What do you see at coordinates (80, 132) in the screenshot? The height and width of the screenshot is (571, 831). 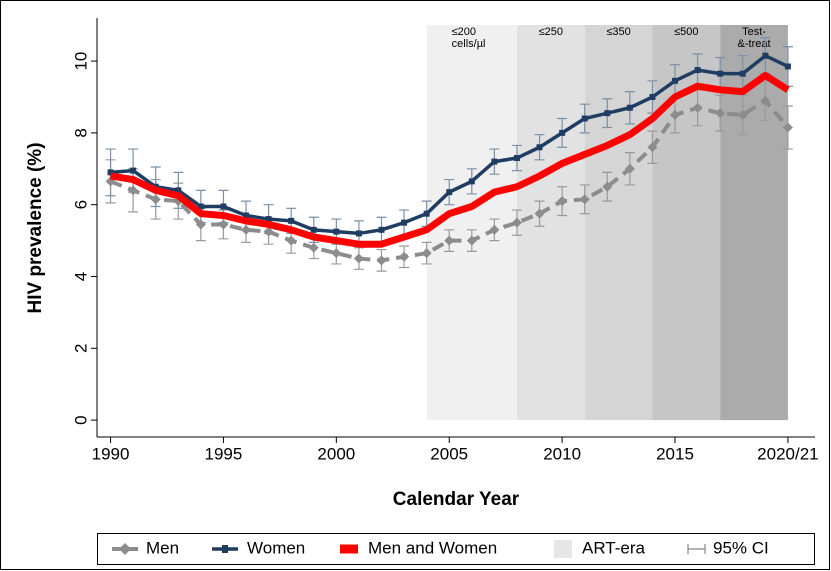 I see `y-tick-label: 8` at bounding box center [80, 132].